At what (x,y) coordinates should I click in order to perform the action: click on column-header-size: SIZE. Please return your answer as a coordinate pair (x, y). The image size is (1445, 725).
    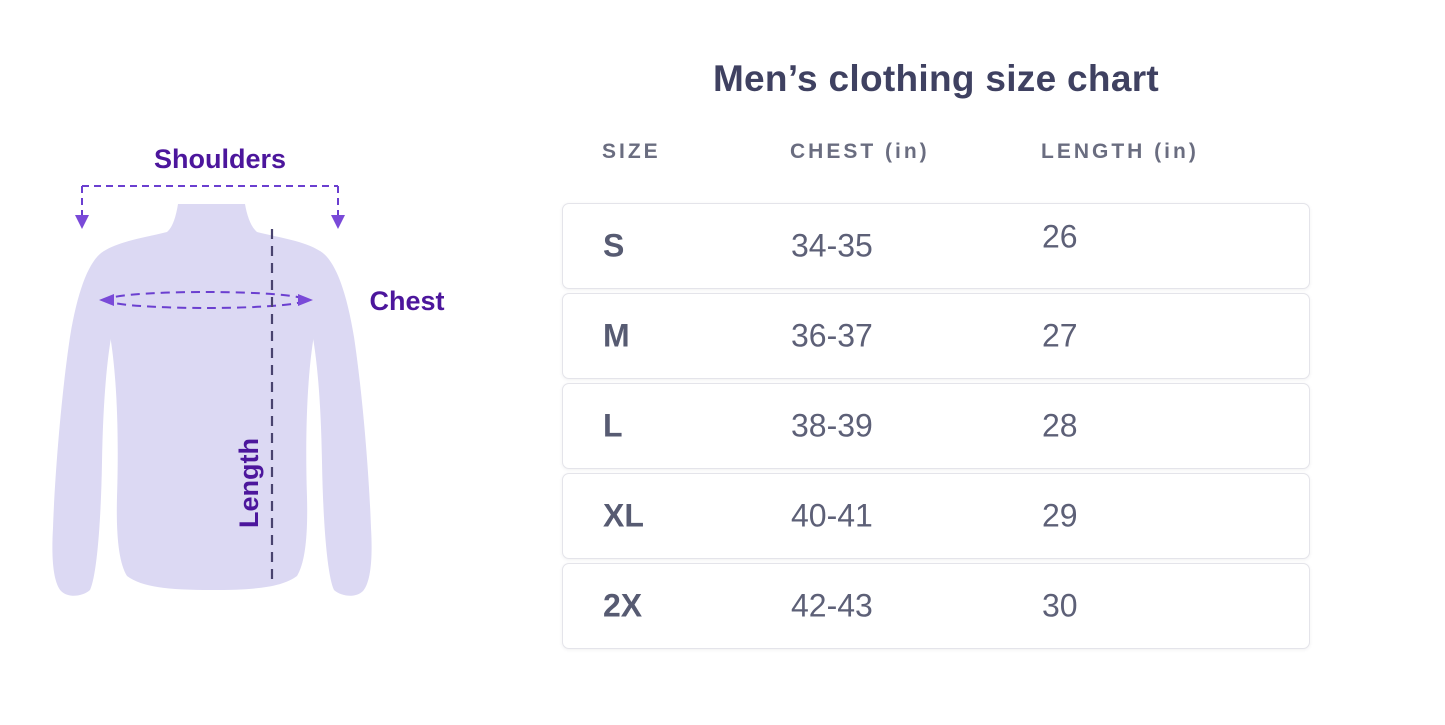
    Looking at the image, I should click on (631, 151).